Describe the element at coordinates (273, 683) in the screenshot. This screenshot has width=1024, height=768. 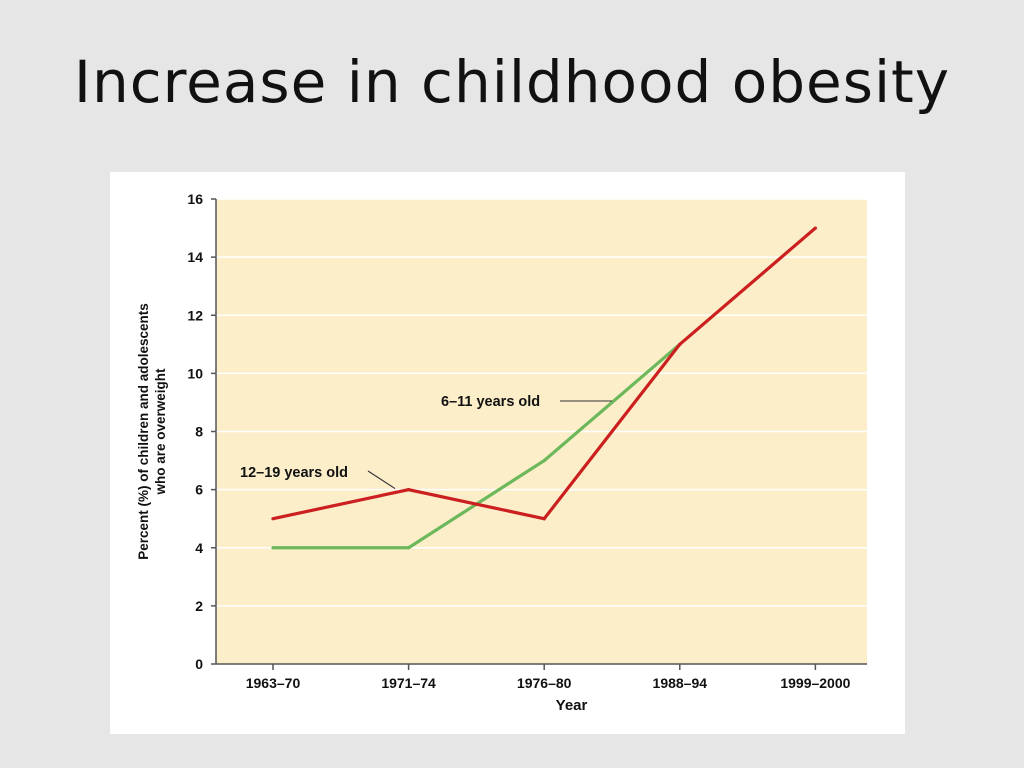
I see `x-tick-label: 1963–70` at that location.